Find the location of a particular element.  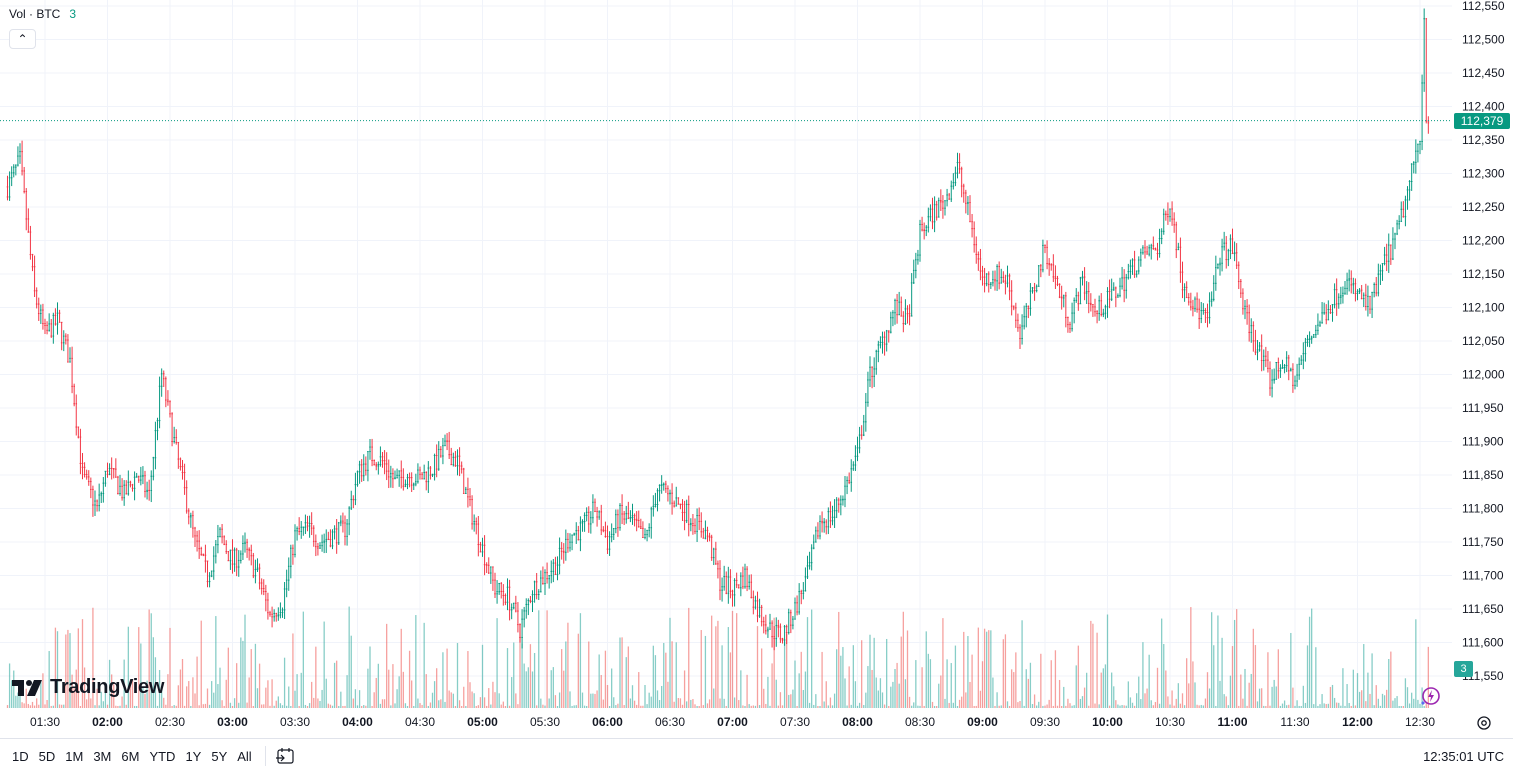

lightning-icon is located at coordinates (1430, 697).